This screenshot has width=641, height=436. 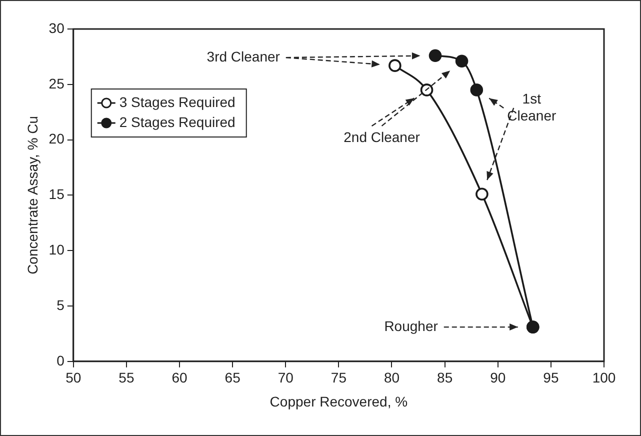 I want to click on y-tick-label: 5, so click(x=60, y=304).